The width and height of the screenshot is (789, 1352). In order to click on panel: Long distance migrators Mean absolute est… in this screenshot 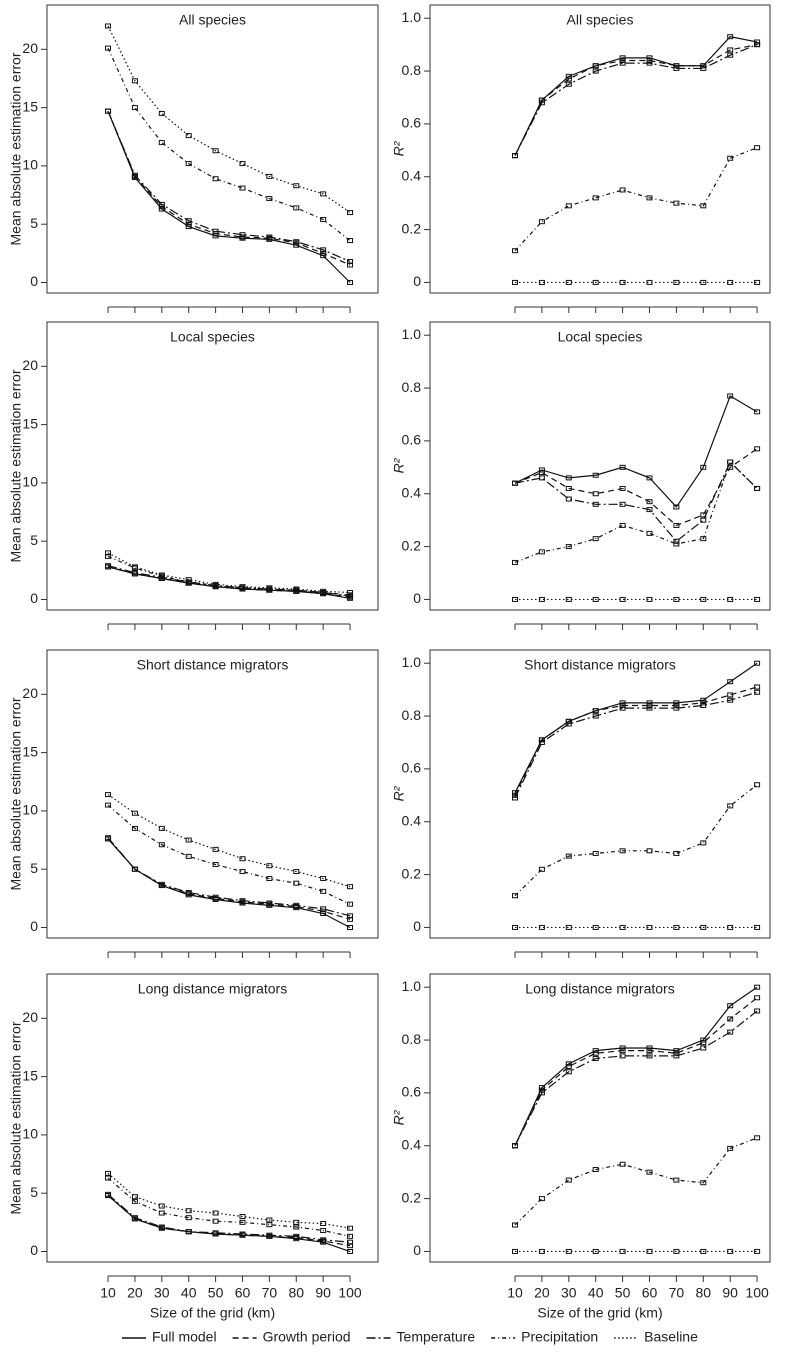, I will do `click(193, 1147)`.